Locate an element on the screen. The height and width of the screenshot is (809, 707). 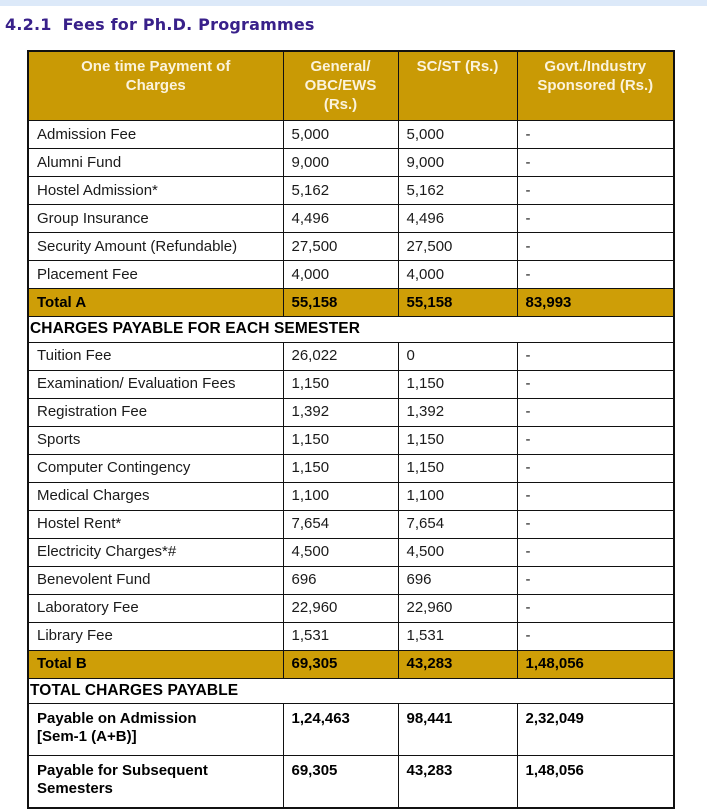
table-row: Alumni Fund 9,000 9,000- is located at coordinates (351, 163).